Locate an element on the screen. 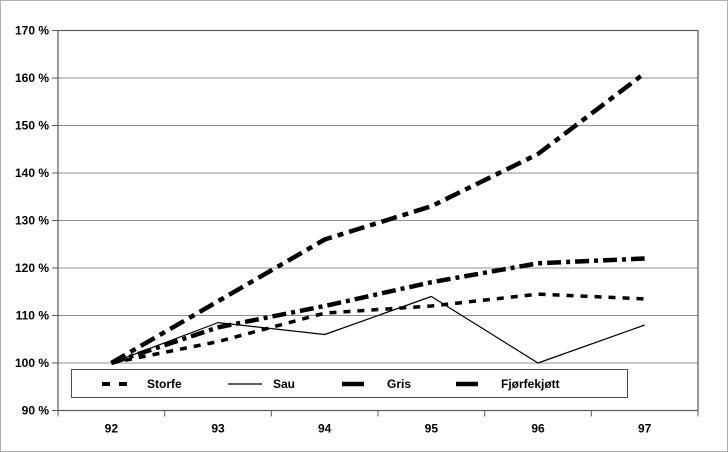 This screenshot has height=452, width=728. x-tick-label: 93 is located at coordinates (218, 429).